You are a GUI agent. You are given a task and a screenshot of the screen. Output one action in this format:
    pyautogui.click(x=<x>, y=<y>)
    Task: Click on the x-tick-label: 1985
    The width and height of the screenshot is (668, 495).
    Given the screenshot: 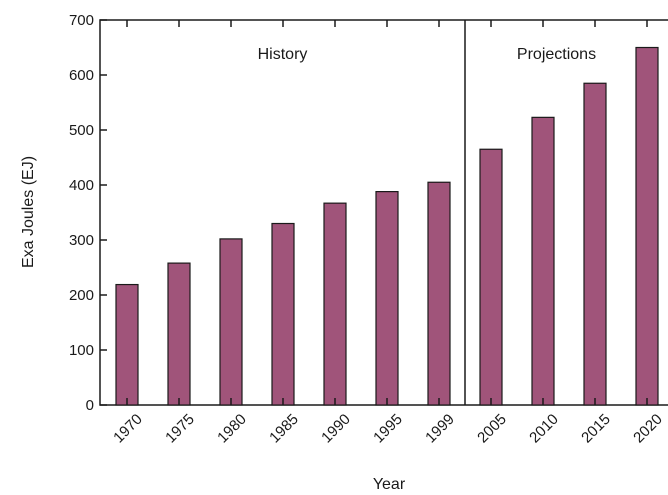 What is the action you would take?
    pyautogui.click(x=284, y=429)
    